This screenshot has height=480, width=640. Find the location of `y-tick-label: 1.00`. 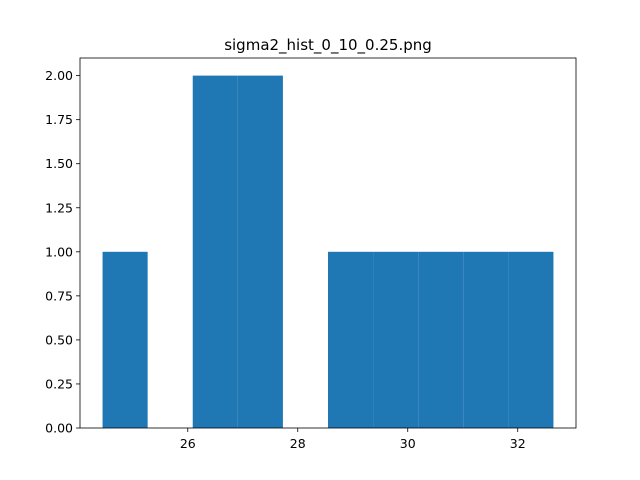

y-tick-label: 1.00 is located at coordinates (59, 251).